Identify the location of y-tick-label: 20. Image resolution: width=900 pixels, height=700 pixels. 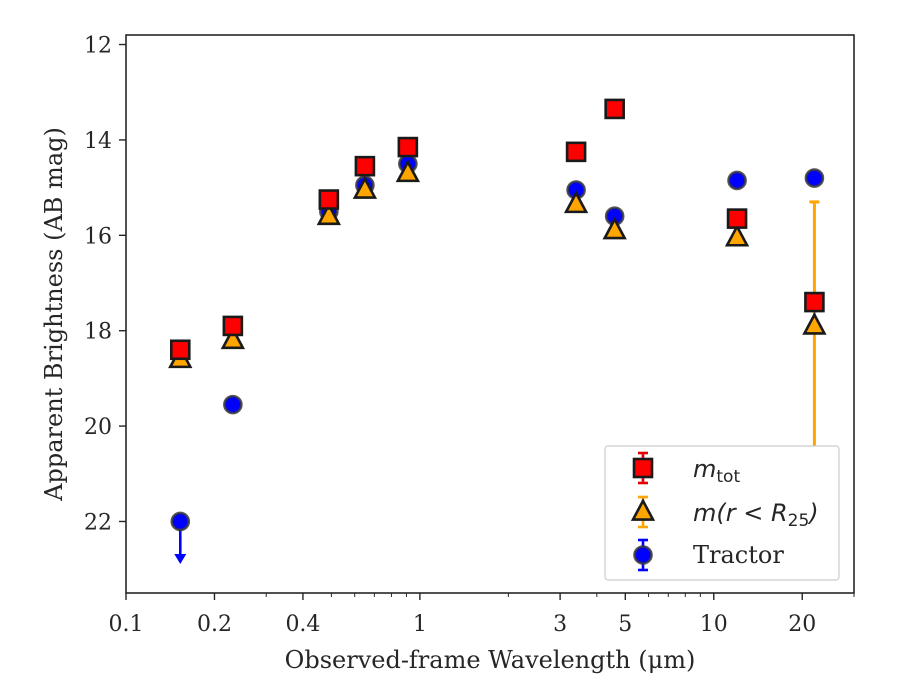
(98, 427).